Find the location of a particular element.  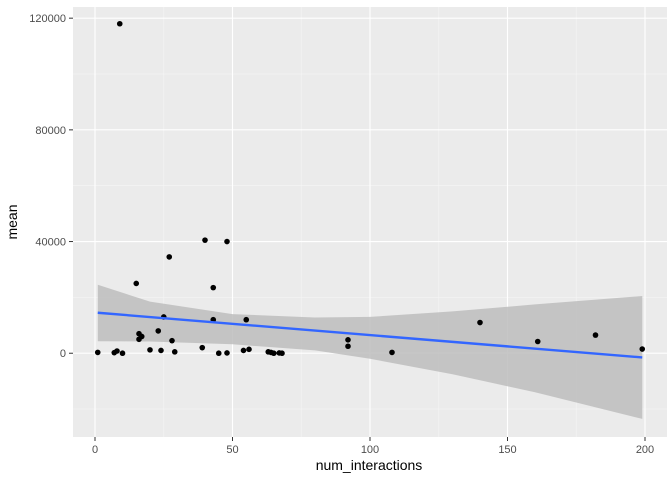

x-tick-label: 0 is located at coordinates (95, 450).